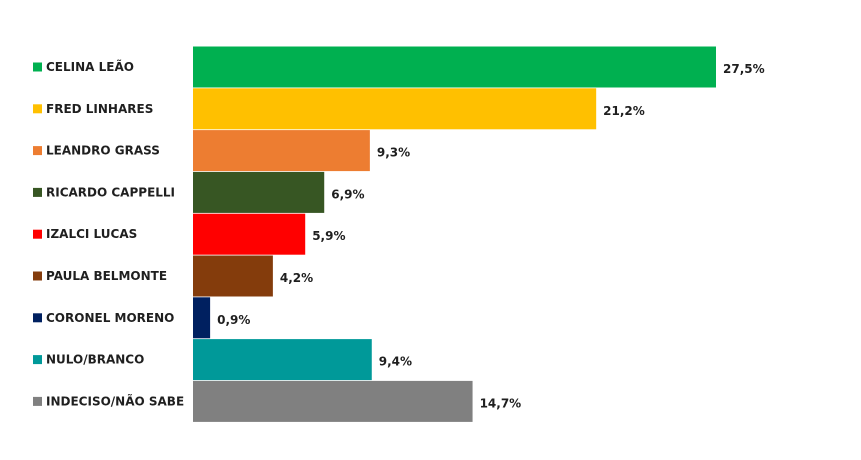 Image resolution: width=861 pixels, height=460 pixels. I want to click on data-label: 6,9%, so click(347, 194).